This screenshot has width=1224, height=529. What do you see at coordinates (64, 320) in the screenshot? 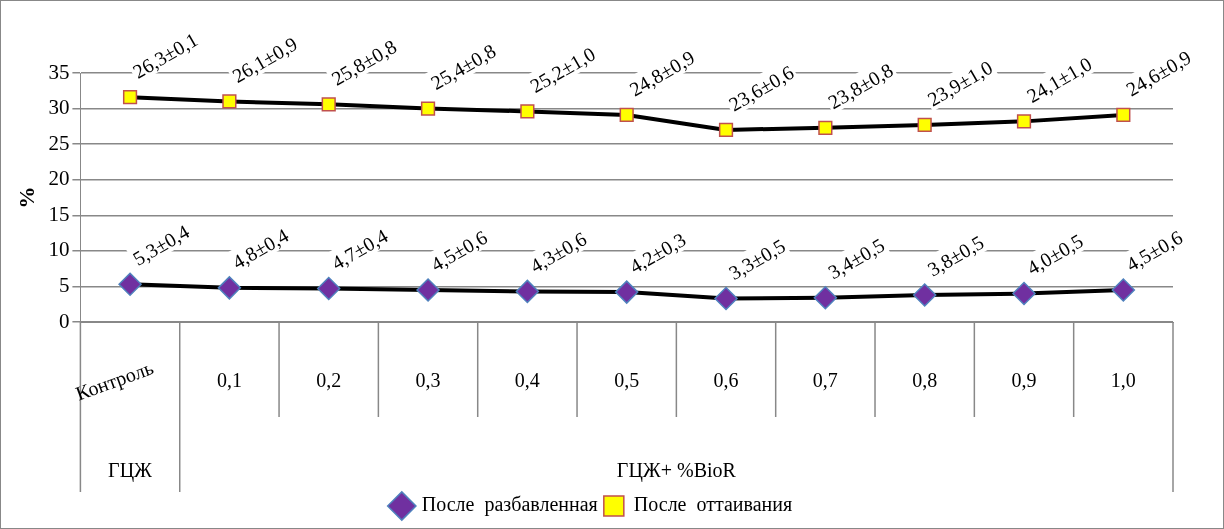
I see `y-tick-label: 0` at bounding box center [64, 320].